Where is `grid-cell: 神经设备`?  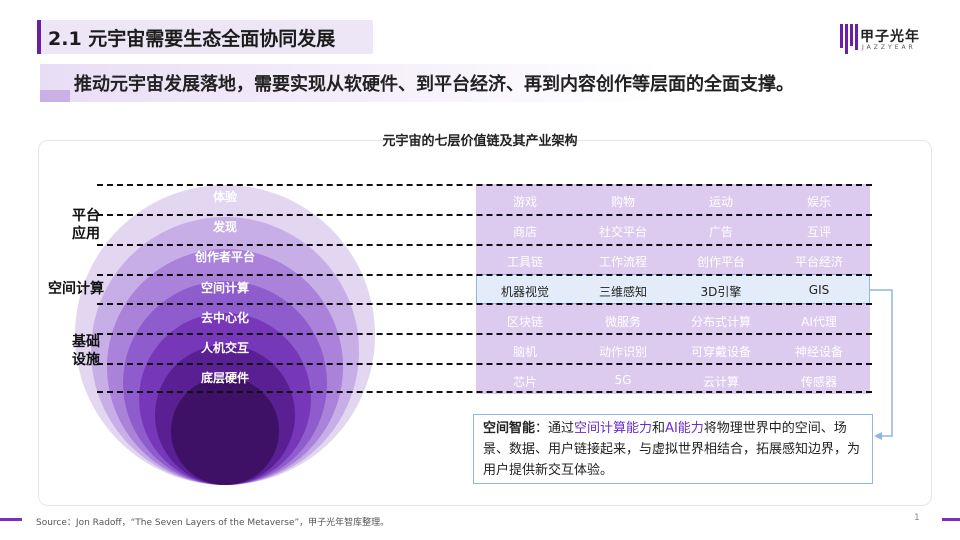 grid-cell: 神经设备 is located at coordinates (818, 352).